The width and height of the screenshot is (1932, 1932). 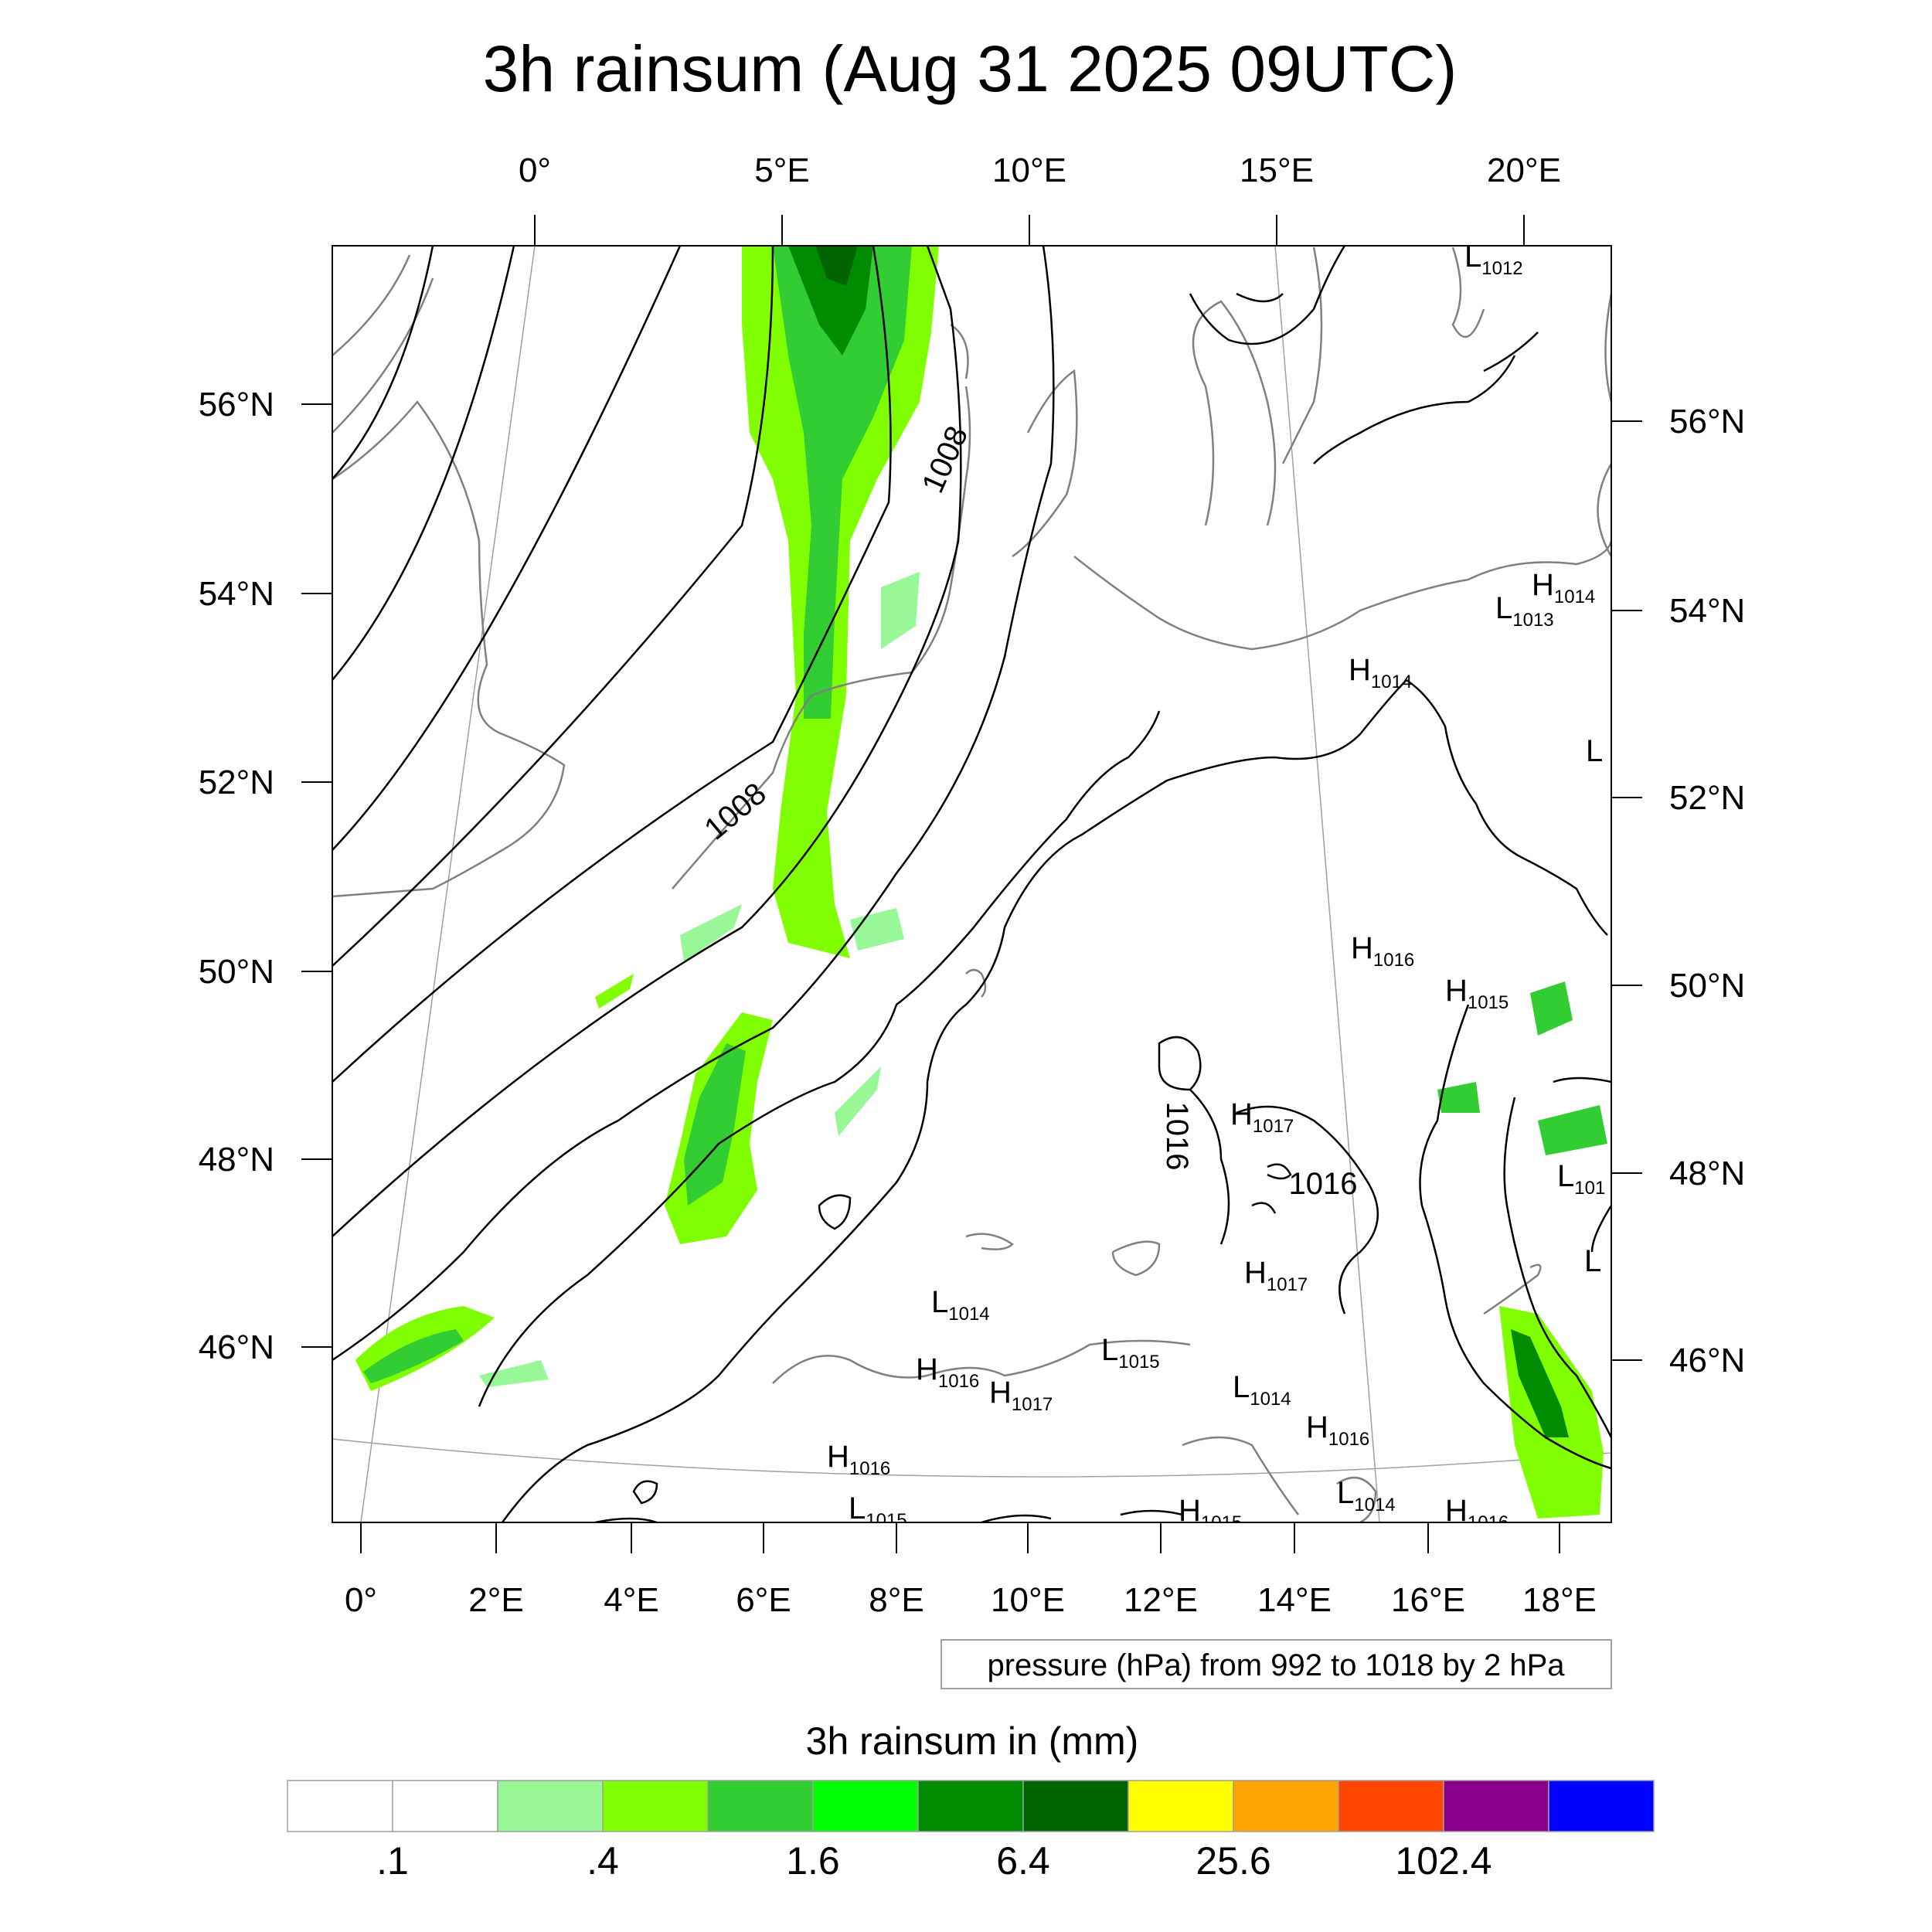 What do you see at coordinates (896, 1600) in the screenshot?
I see `bottom-lon-tick-label: 8°E` at bounding box center [896, 1600].